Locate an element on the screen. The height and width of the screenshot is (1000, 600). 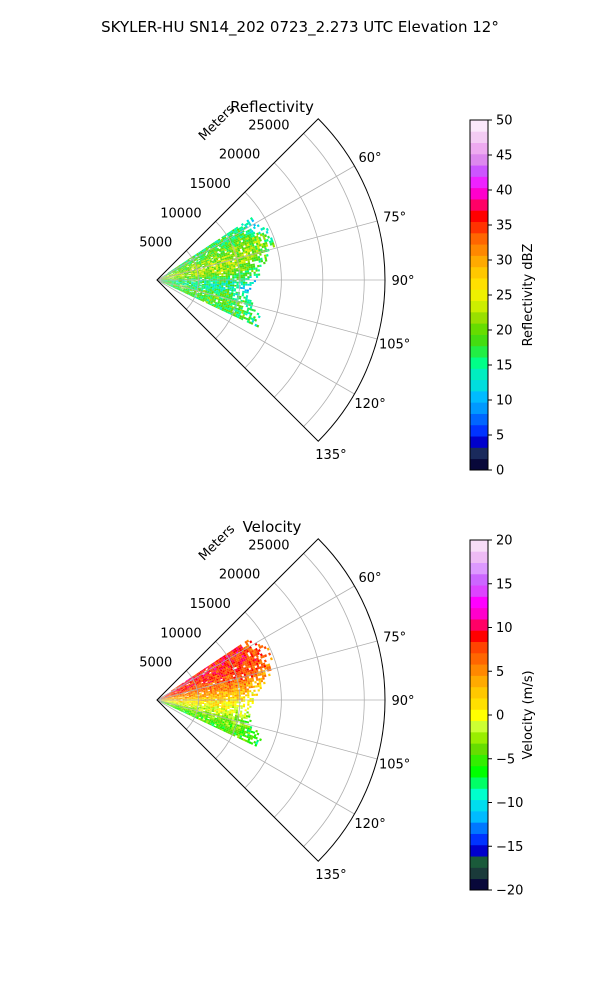
azimuth-tick-label: 105° is located at coordinates (394, 345).